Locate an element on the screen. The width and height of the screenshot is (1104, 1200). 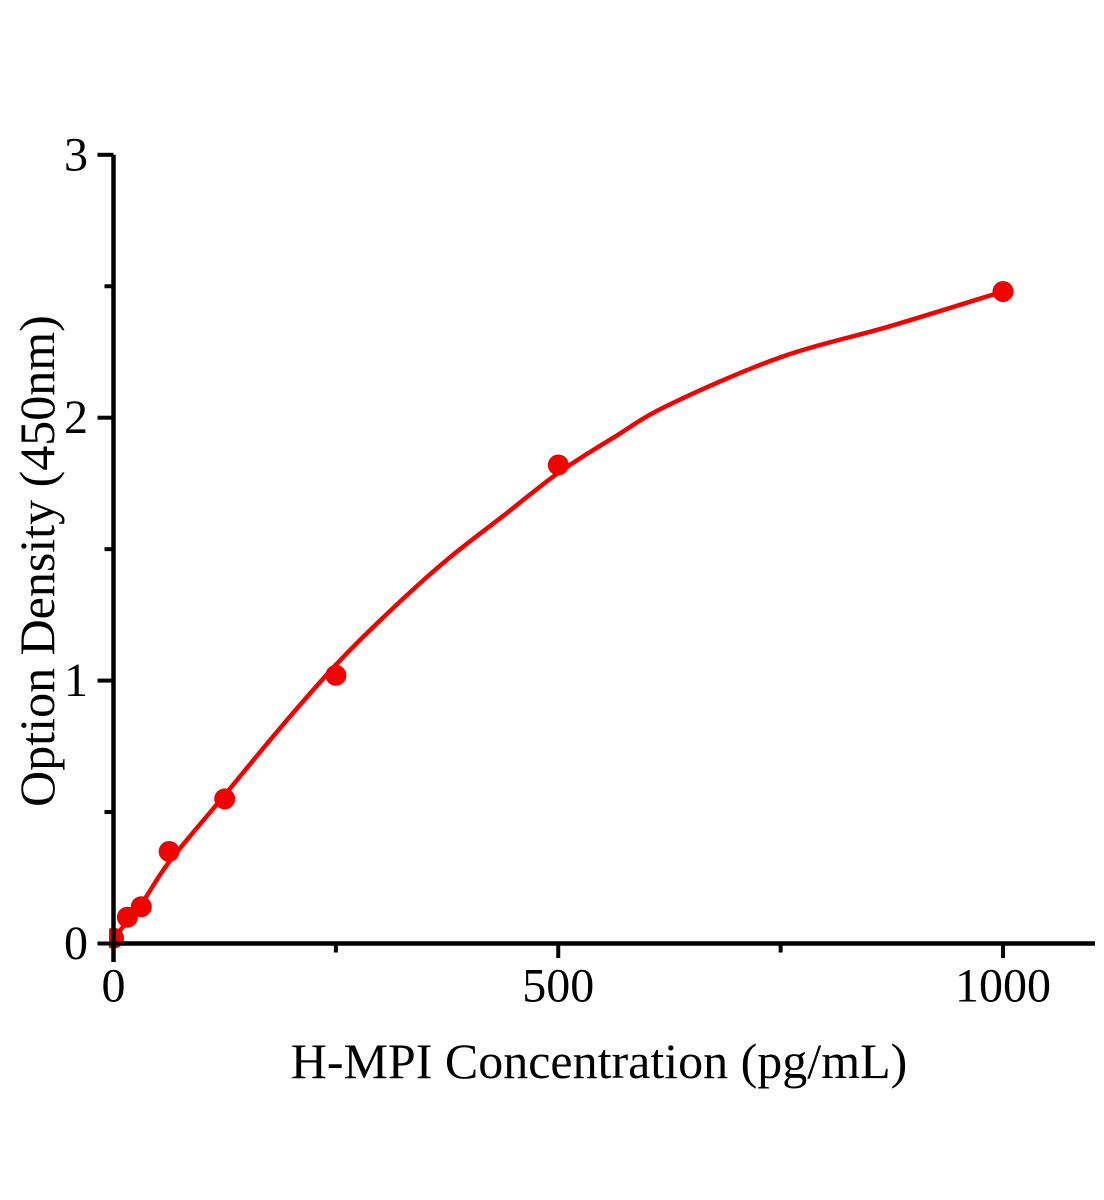
y-tick-label: 3 is located at coordinates (76, 154).